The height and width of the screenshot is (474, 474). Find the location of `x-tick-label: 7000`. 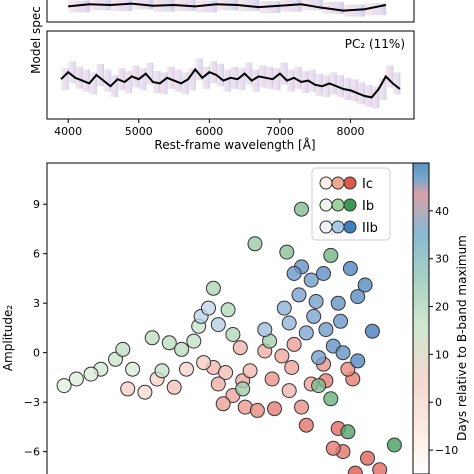

x-tick-label: 7000 is located at coordinates (280, 131).